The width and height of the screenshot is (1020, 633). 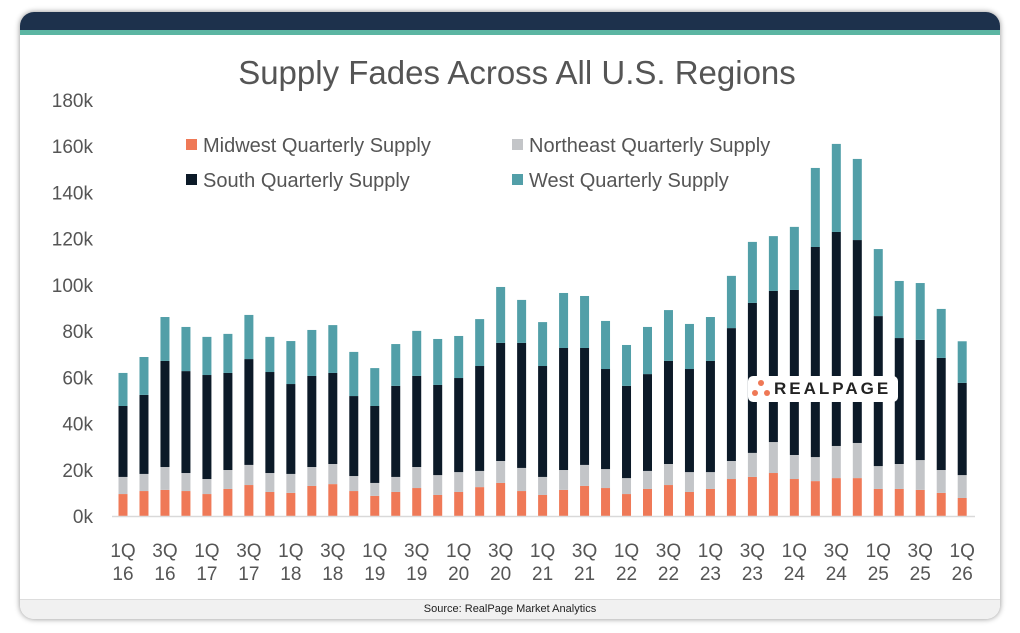 I want to click on legend-swatch, so click(x=517, y=144).